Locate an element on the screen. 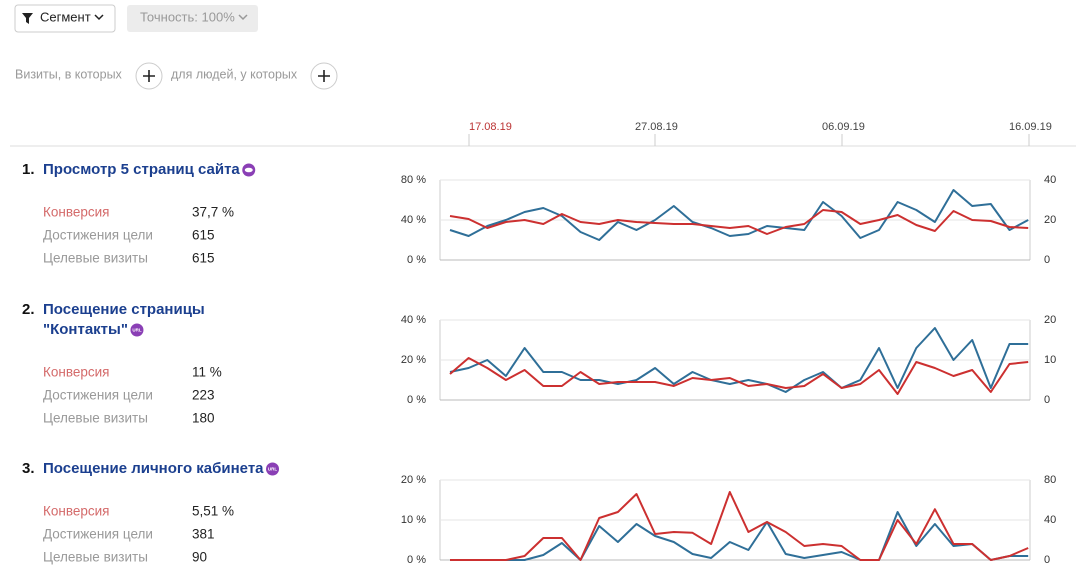 The width and height of the screenshot is (1076, 576). date-label: 16.09.19 is located at coordinates (1030, 127).